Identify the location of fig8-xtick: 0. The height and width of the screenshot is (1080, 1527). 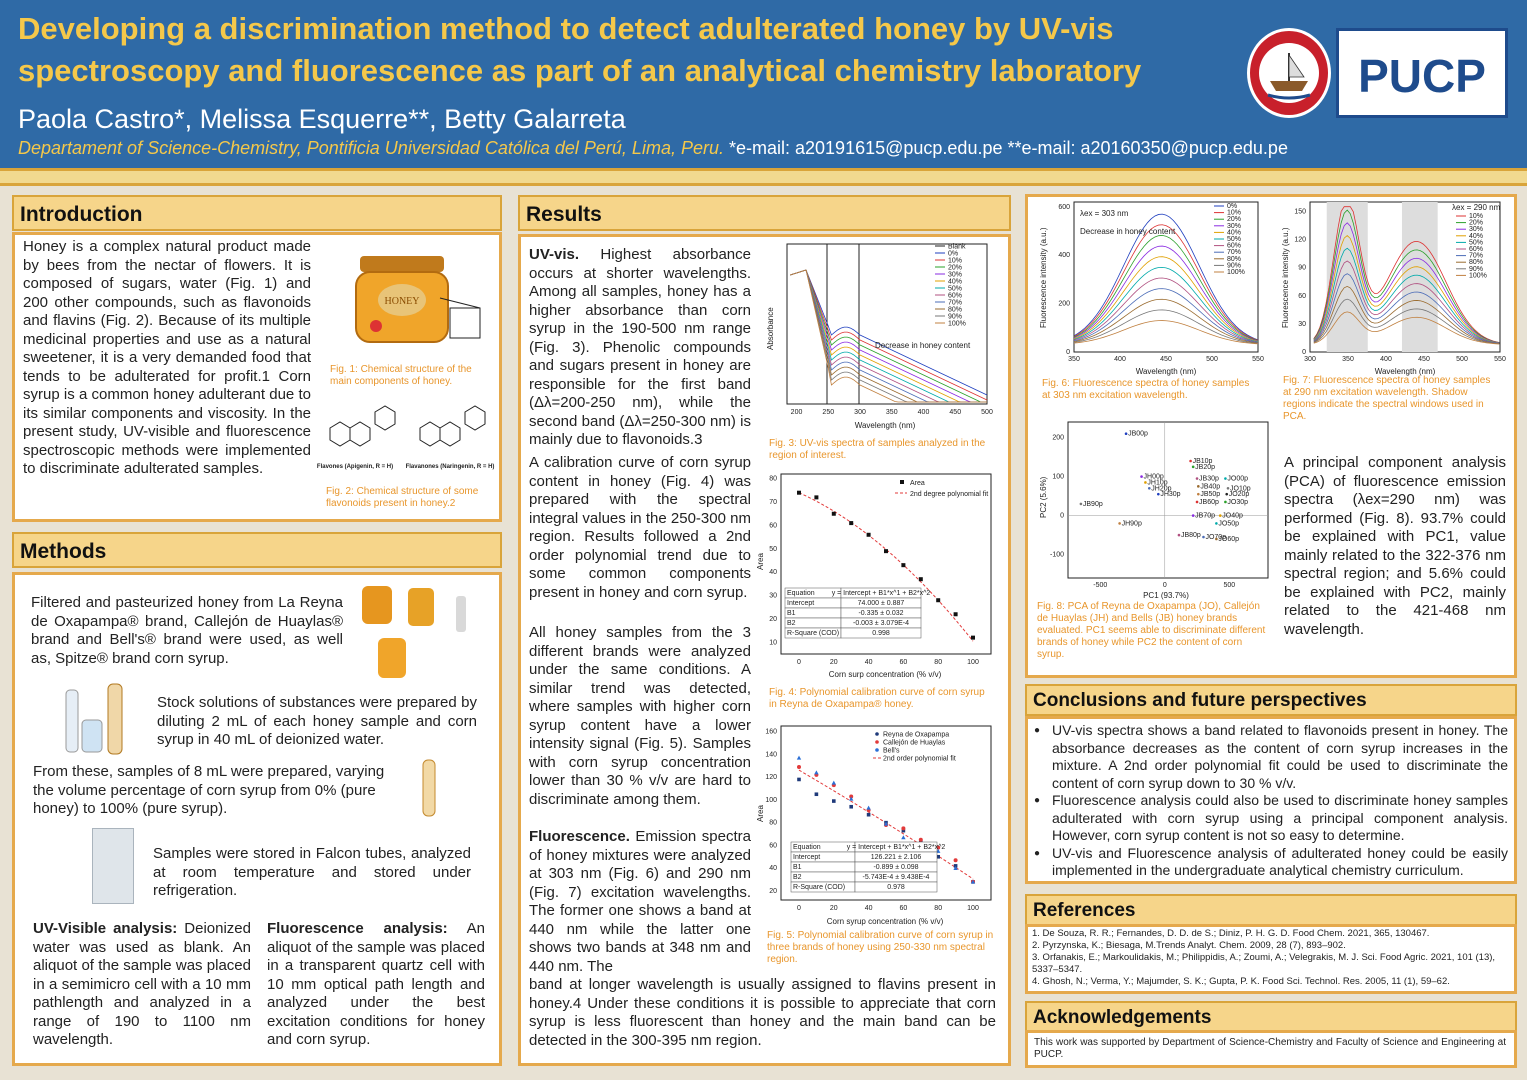
(1165, 585).